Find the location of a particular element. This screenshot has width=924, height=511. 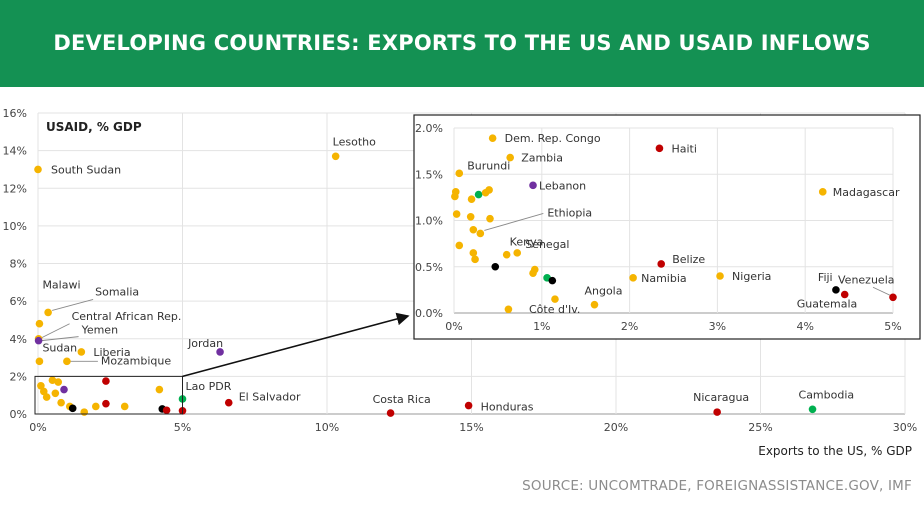

inset-point-kenya is located at coordinates (506, 254).